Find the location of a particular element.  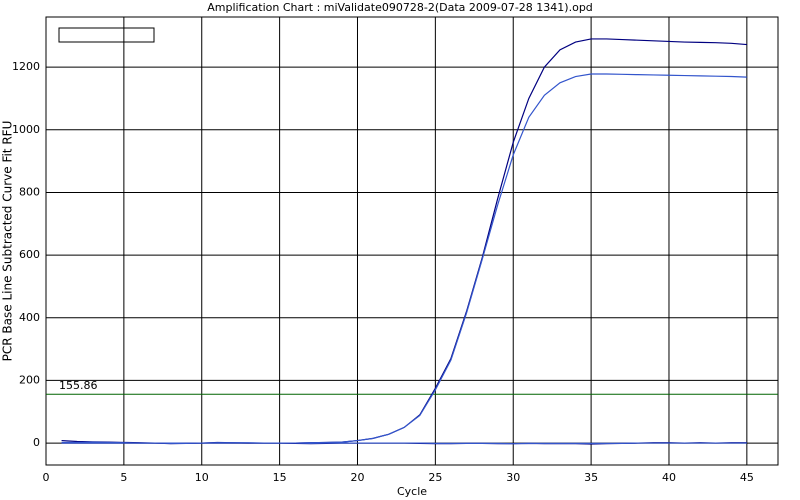

y-tick-label: 600 is located at coordinates (29, 254).